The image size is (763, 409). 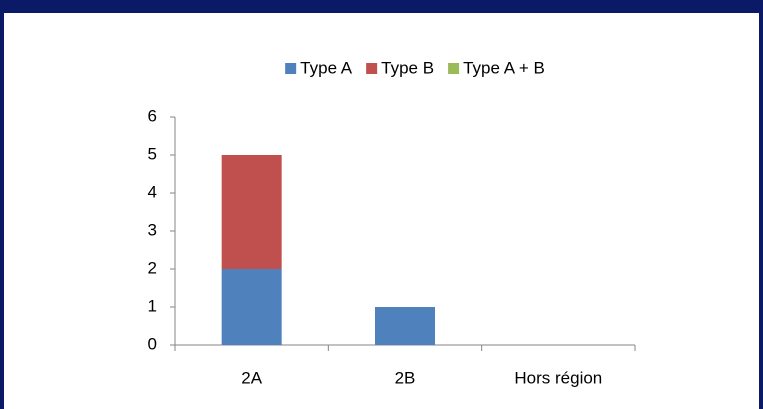 I want to click on y-tick-label: 6, so click(x=152, y=115).